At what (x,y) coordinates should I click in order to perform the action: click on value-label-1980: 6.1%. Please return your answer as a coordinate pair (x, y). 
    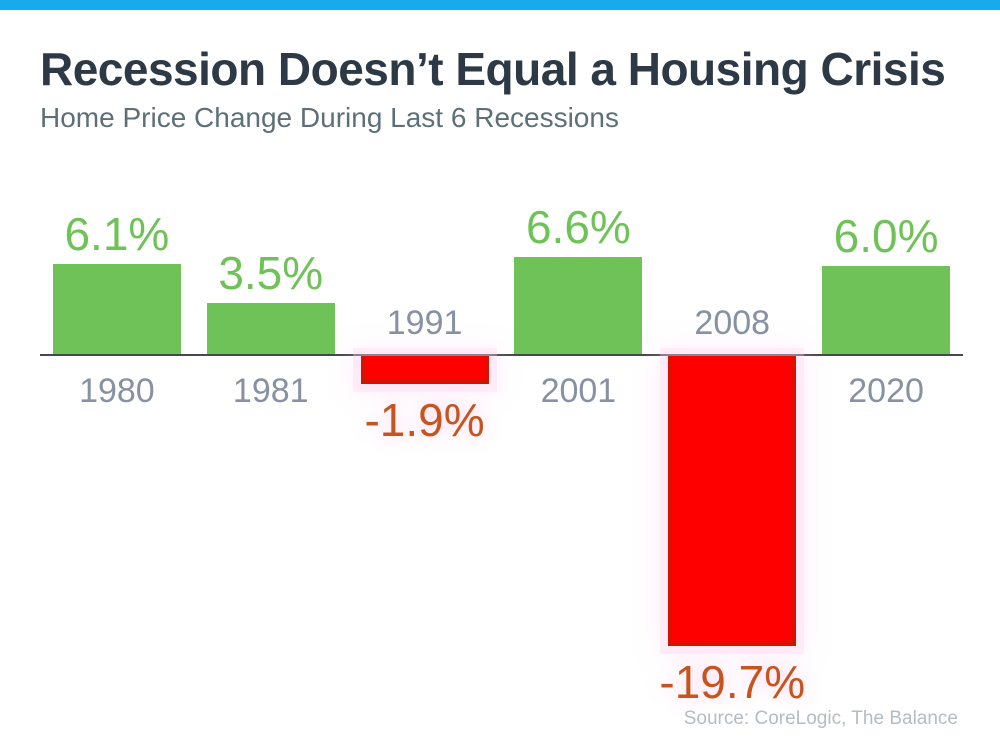
    Looking at the image, I should click on (117, 234).